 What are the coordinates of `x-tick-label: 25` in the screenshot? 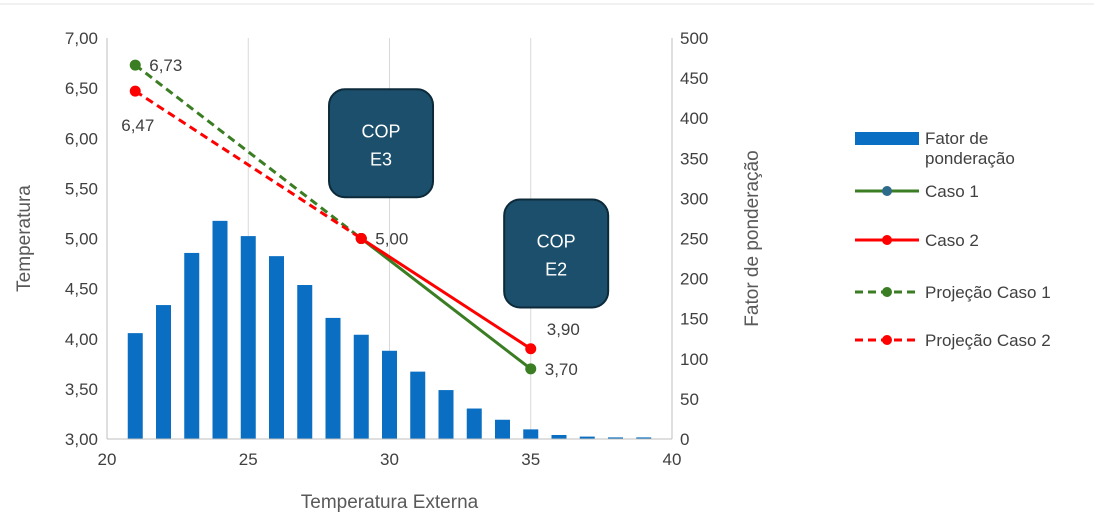 It's located at (248, 459).